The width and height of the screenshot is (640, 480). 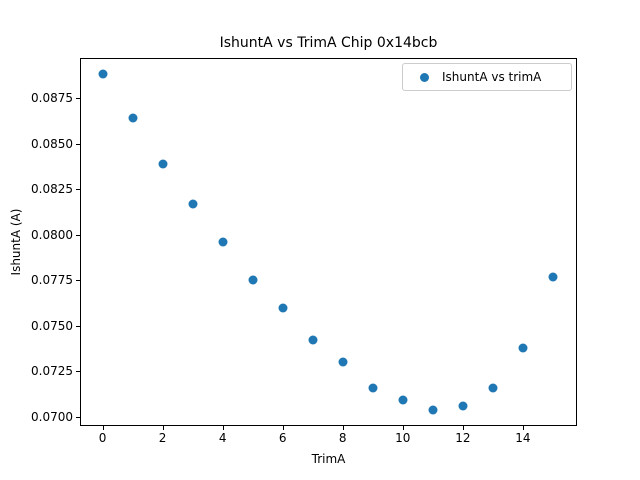 I want to click on y-tick-label: 0.0700, so click(x=52, y=416).